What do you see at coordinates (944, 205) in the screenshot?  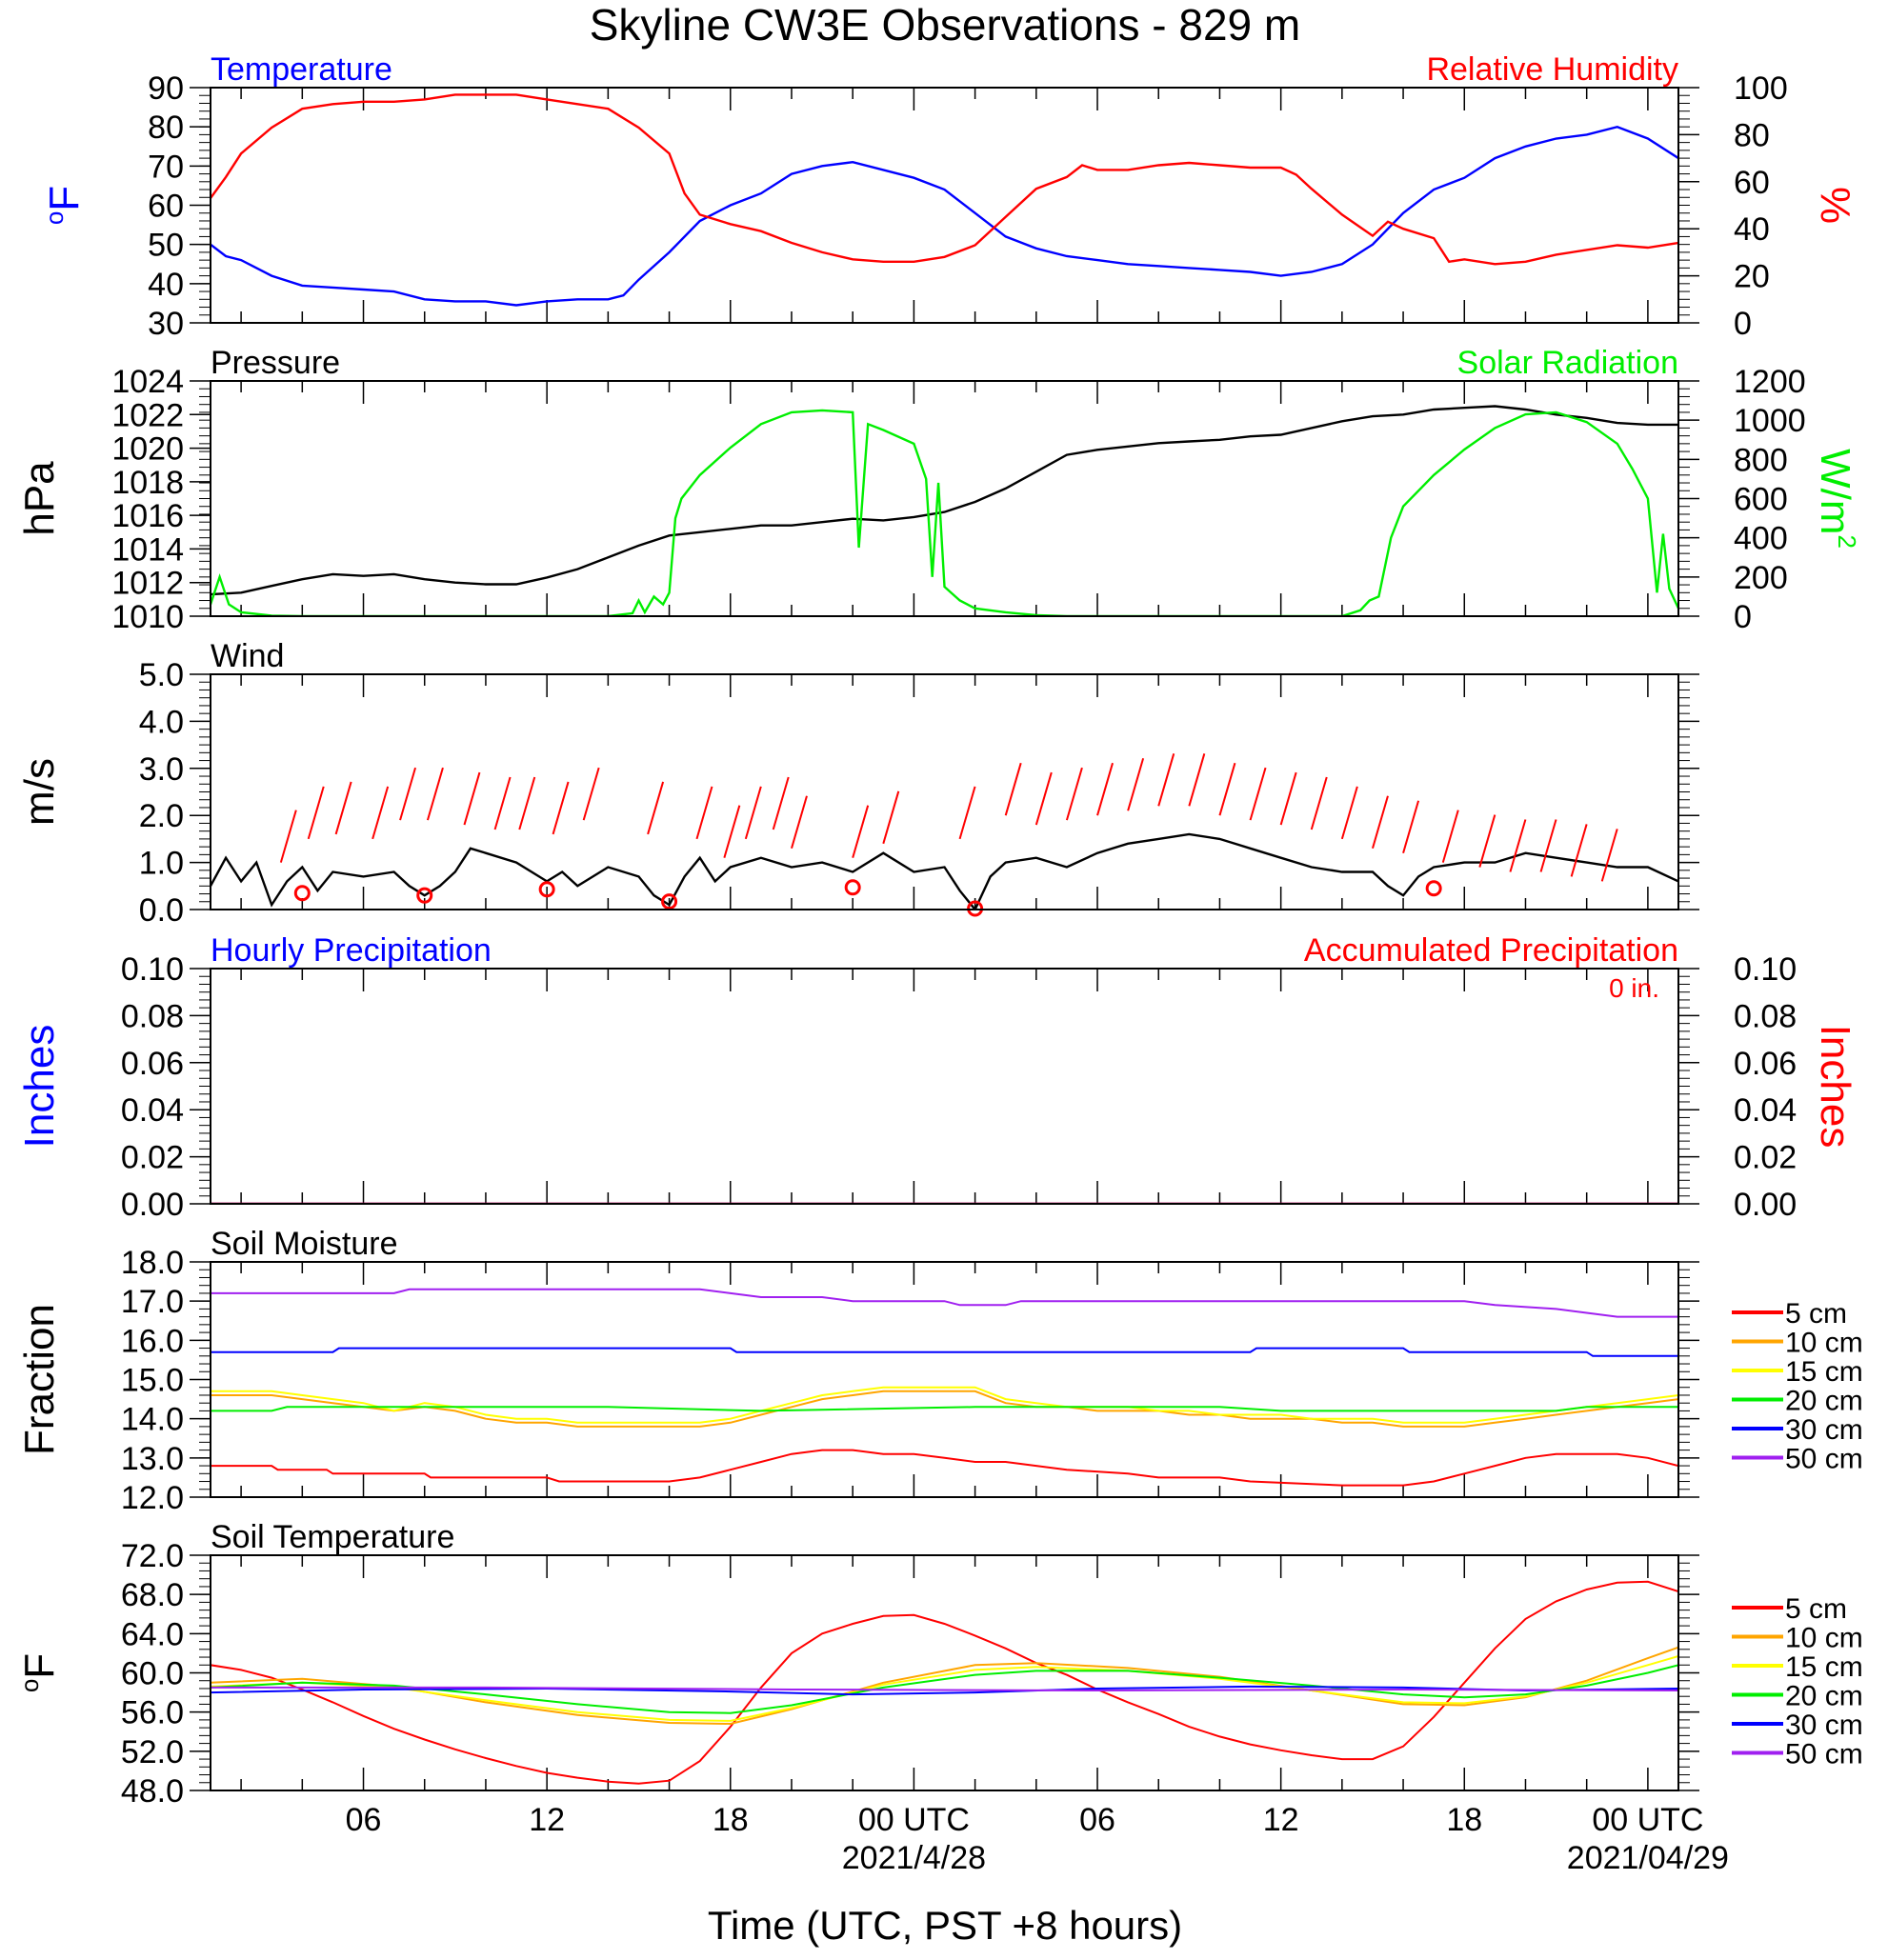 I see `panel-frame` at bounding box center [944, 205].